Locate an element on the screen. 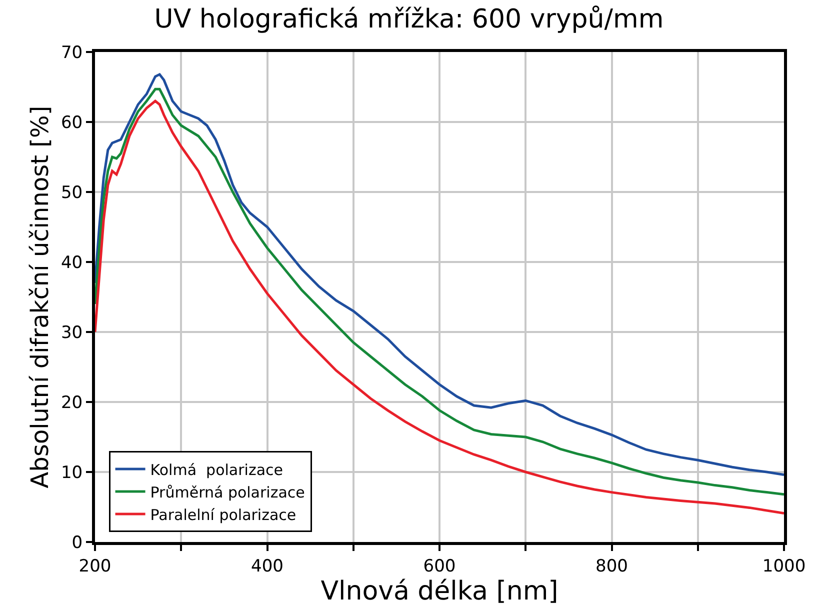 Image resolution: width=818 pixels, height=614 pixels. y-tick-label: 0 is located at coordinates (77, 542).